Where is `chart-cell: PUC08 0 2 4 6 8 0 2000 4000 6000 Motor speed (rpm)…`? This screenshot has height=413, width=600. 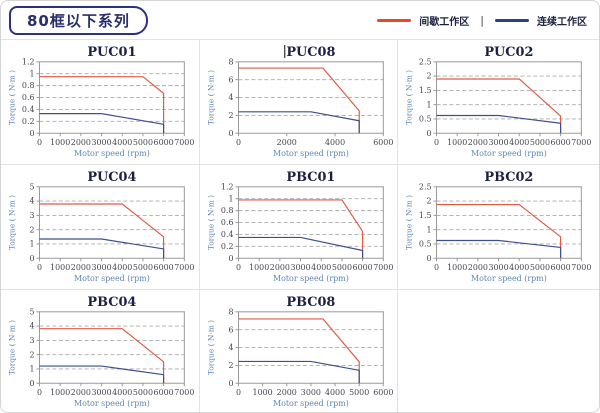
chart-cell: PUC08 0 2 4 6 8 0 2000 4000 6000 Motor speed (rpm)… is located at coordinates (299, 102).